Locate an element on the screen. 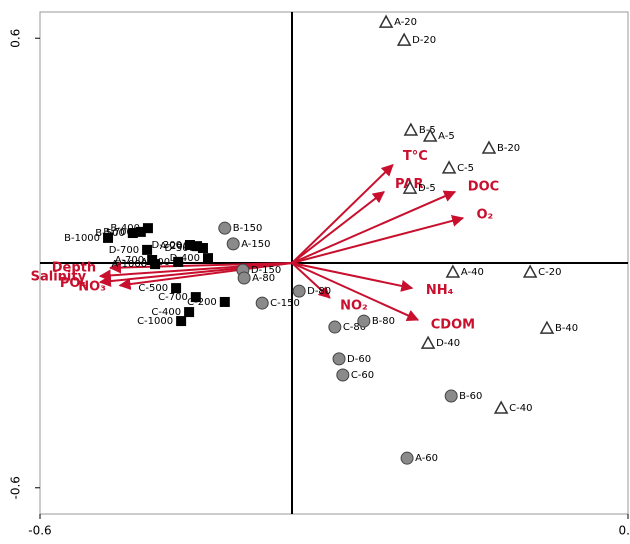 The image size is (630, 544). point-label: C-5 is located at coordinates (465, 168).